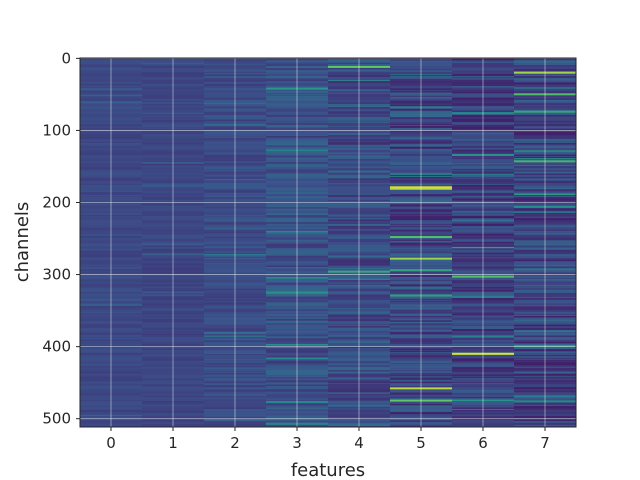 The image size is (640, 480). Describe the element at coordinates (421, 443) in the screenshot. I see `x-tick-label: 5` at that location.